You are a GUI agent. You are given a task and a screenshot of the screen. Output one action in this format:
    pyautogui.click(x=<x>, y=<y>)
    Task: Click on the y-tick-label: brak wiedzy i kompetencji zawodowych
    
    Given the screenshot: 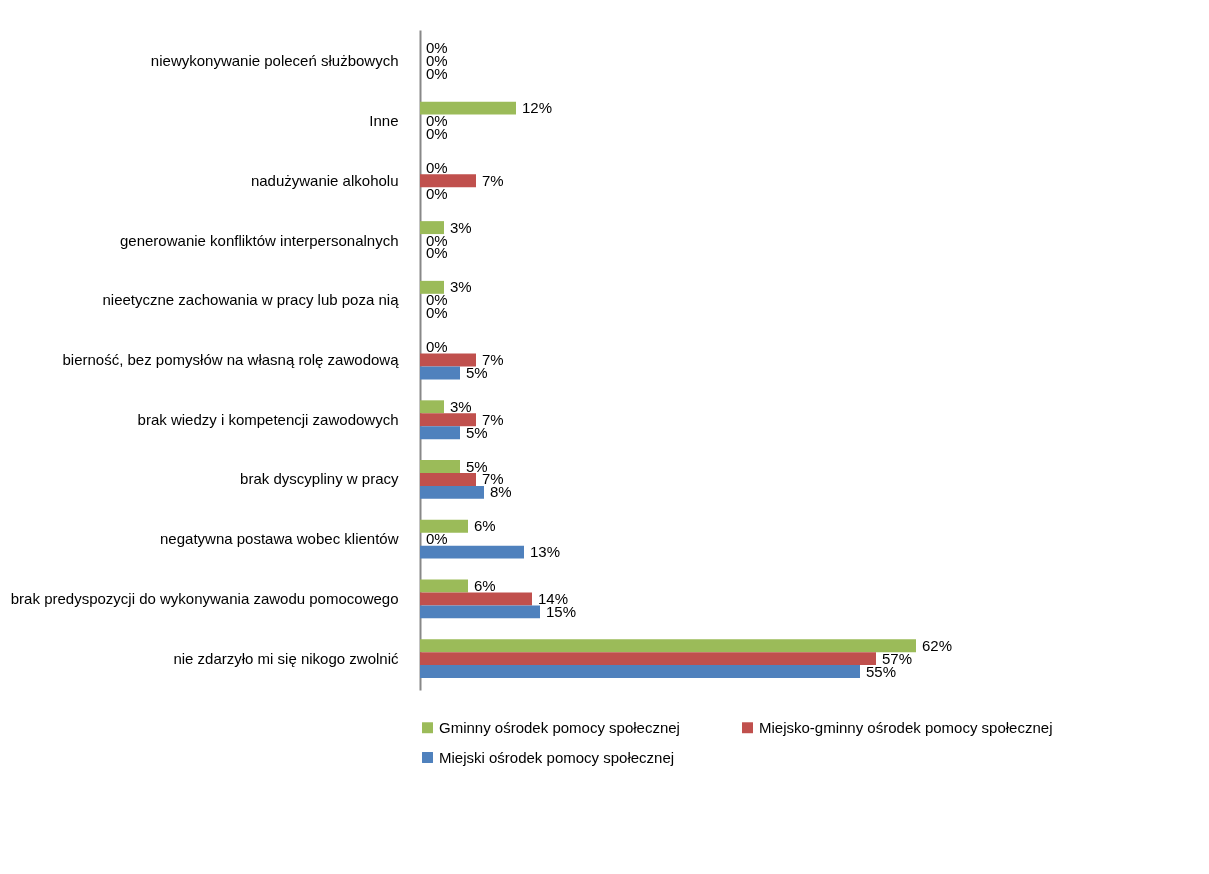 What is the action you would take?
    pyautogui.click(x=268, y=419)
    